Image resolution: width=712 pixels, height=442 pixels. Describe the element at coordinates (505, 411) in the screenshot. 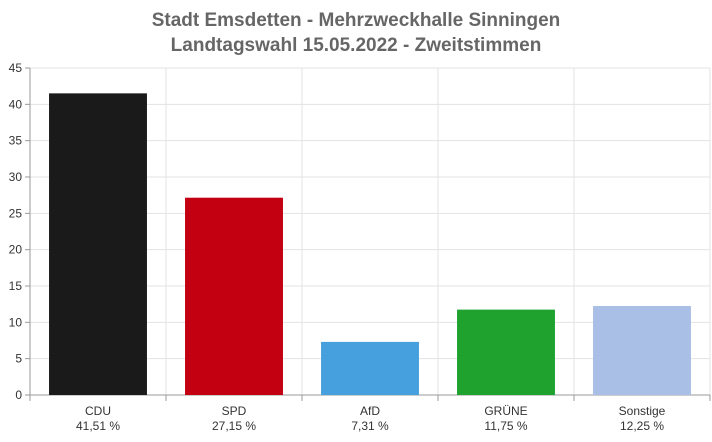

I see `x-tick-label: GRÜNE` at that location.